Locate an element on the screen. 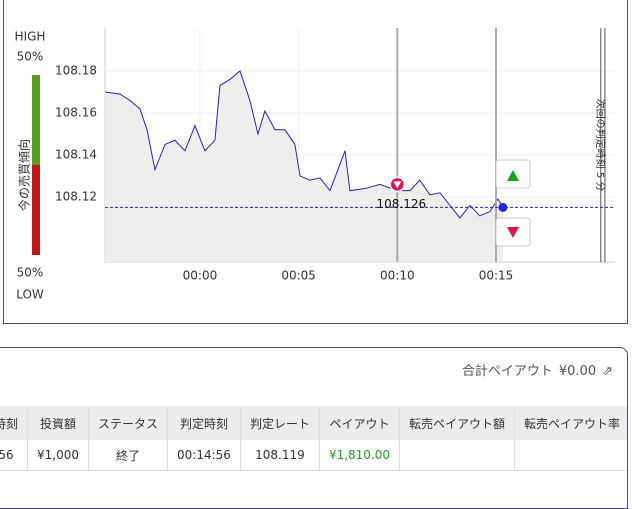 The image size is (632, 509). current-point is located at coordinates (503, 207).